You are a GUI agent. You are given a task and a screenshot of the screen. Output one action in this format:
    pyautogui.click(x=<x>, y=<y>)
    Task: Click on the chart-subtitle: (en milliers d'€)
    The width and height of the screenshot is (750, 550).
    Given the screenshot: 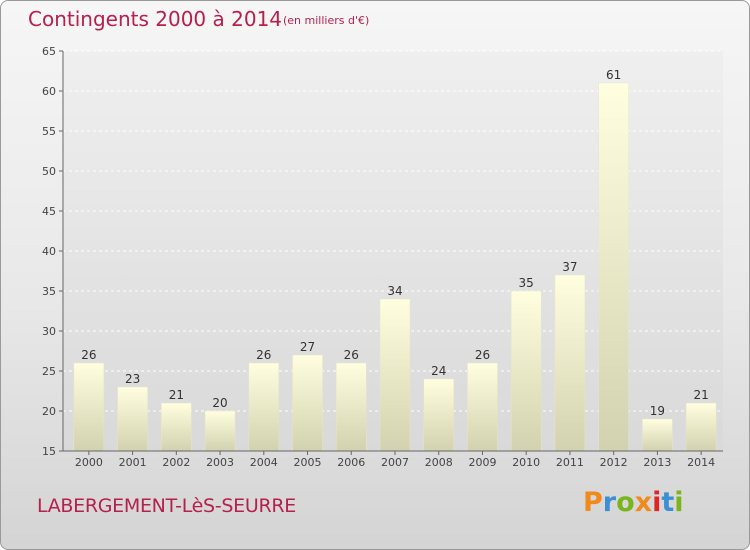 What is the action you would take?
    pyautogui.click(x=326, y=20)
    